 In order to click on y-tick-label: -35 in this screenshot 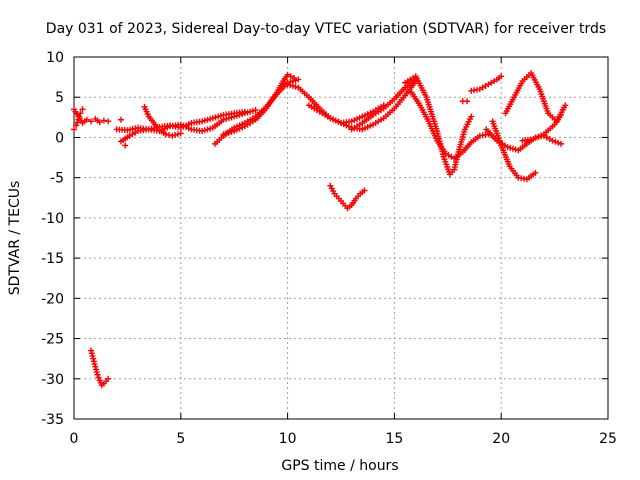, I will do `click(52, 420)`.